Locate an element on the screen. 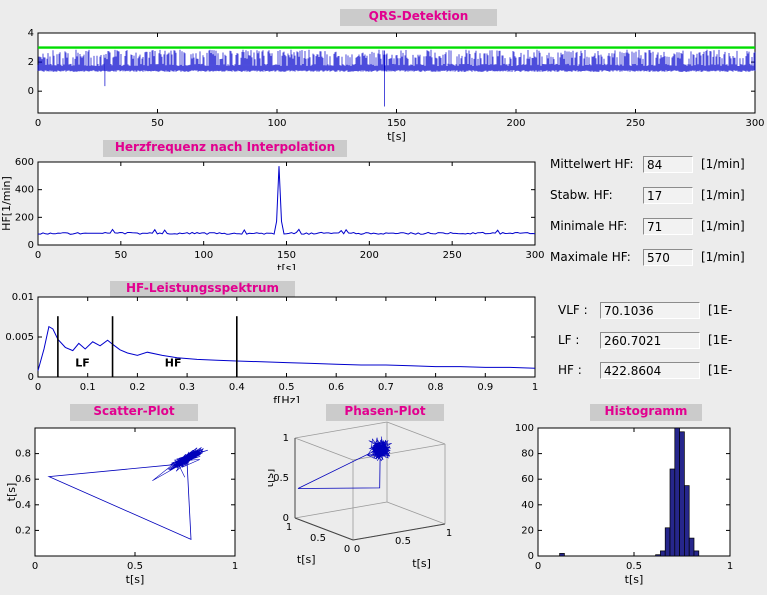 The image size is (767, 595). max-hr-unit: [1/min] is located at coordinates (723, 257).